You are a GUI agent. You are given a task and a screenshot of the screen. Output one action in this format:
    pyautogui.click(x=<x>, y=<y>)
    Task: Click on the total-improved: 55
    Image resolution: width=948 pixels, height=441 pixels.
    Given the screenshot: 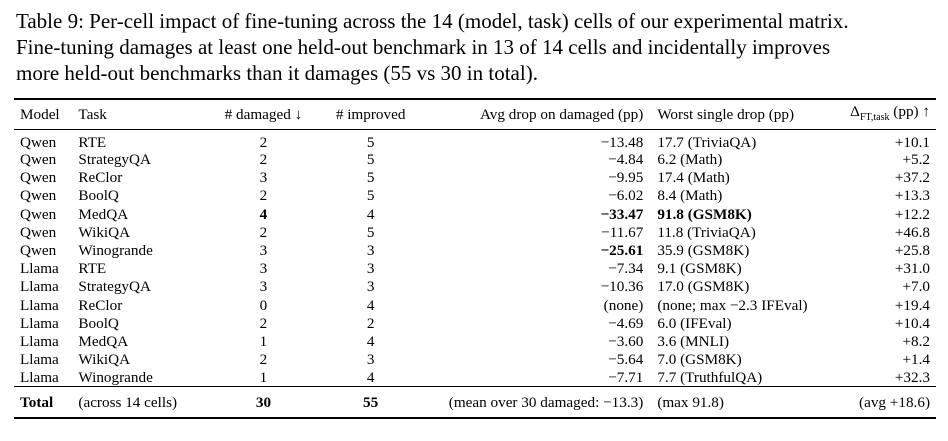 What is the action you would take?
    pyautogui.click(x=371, y=402)
    